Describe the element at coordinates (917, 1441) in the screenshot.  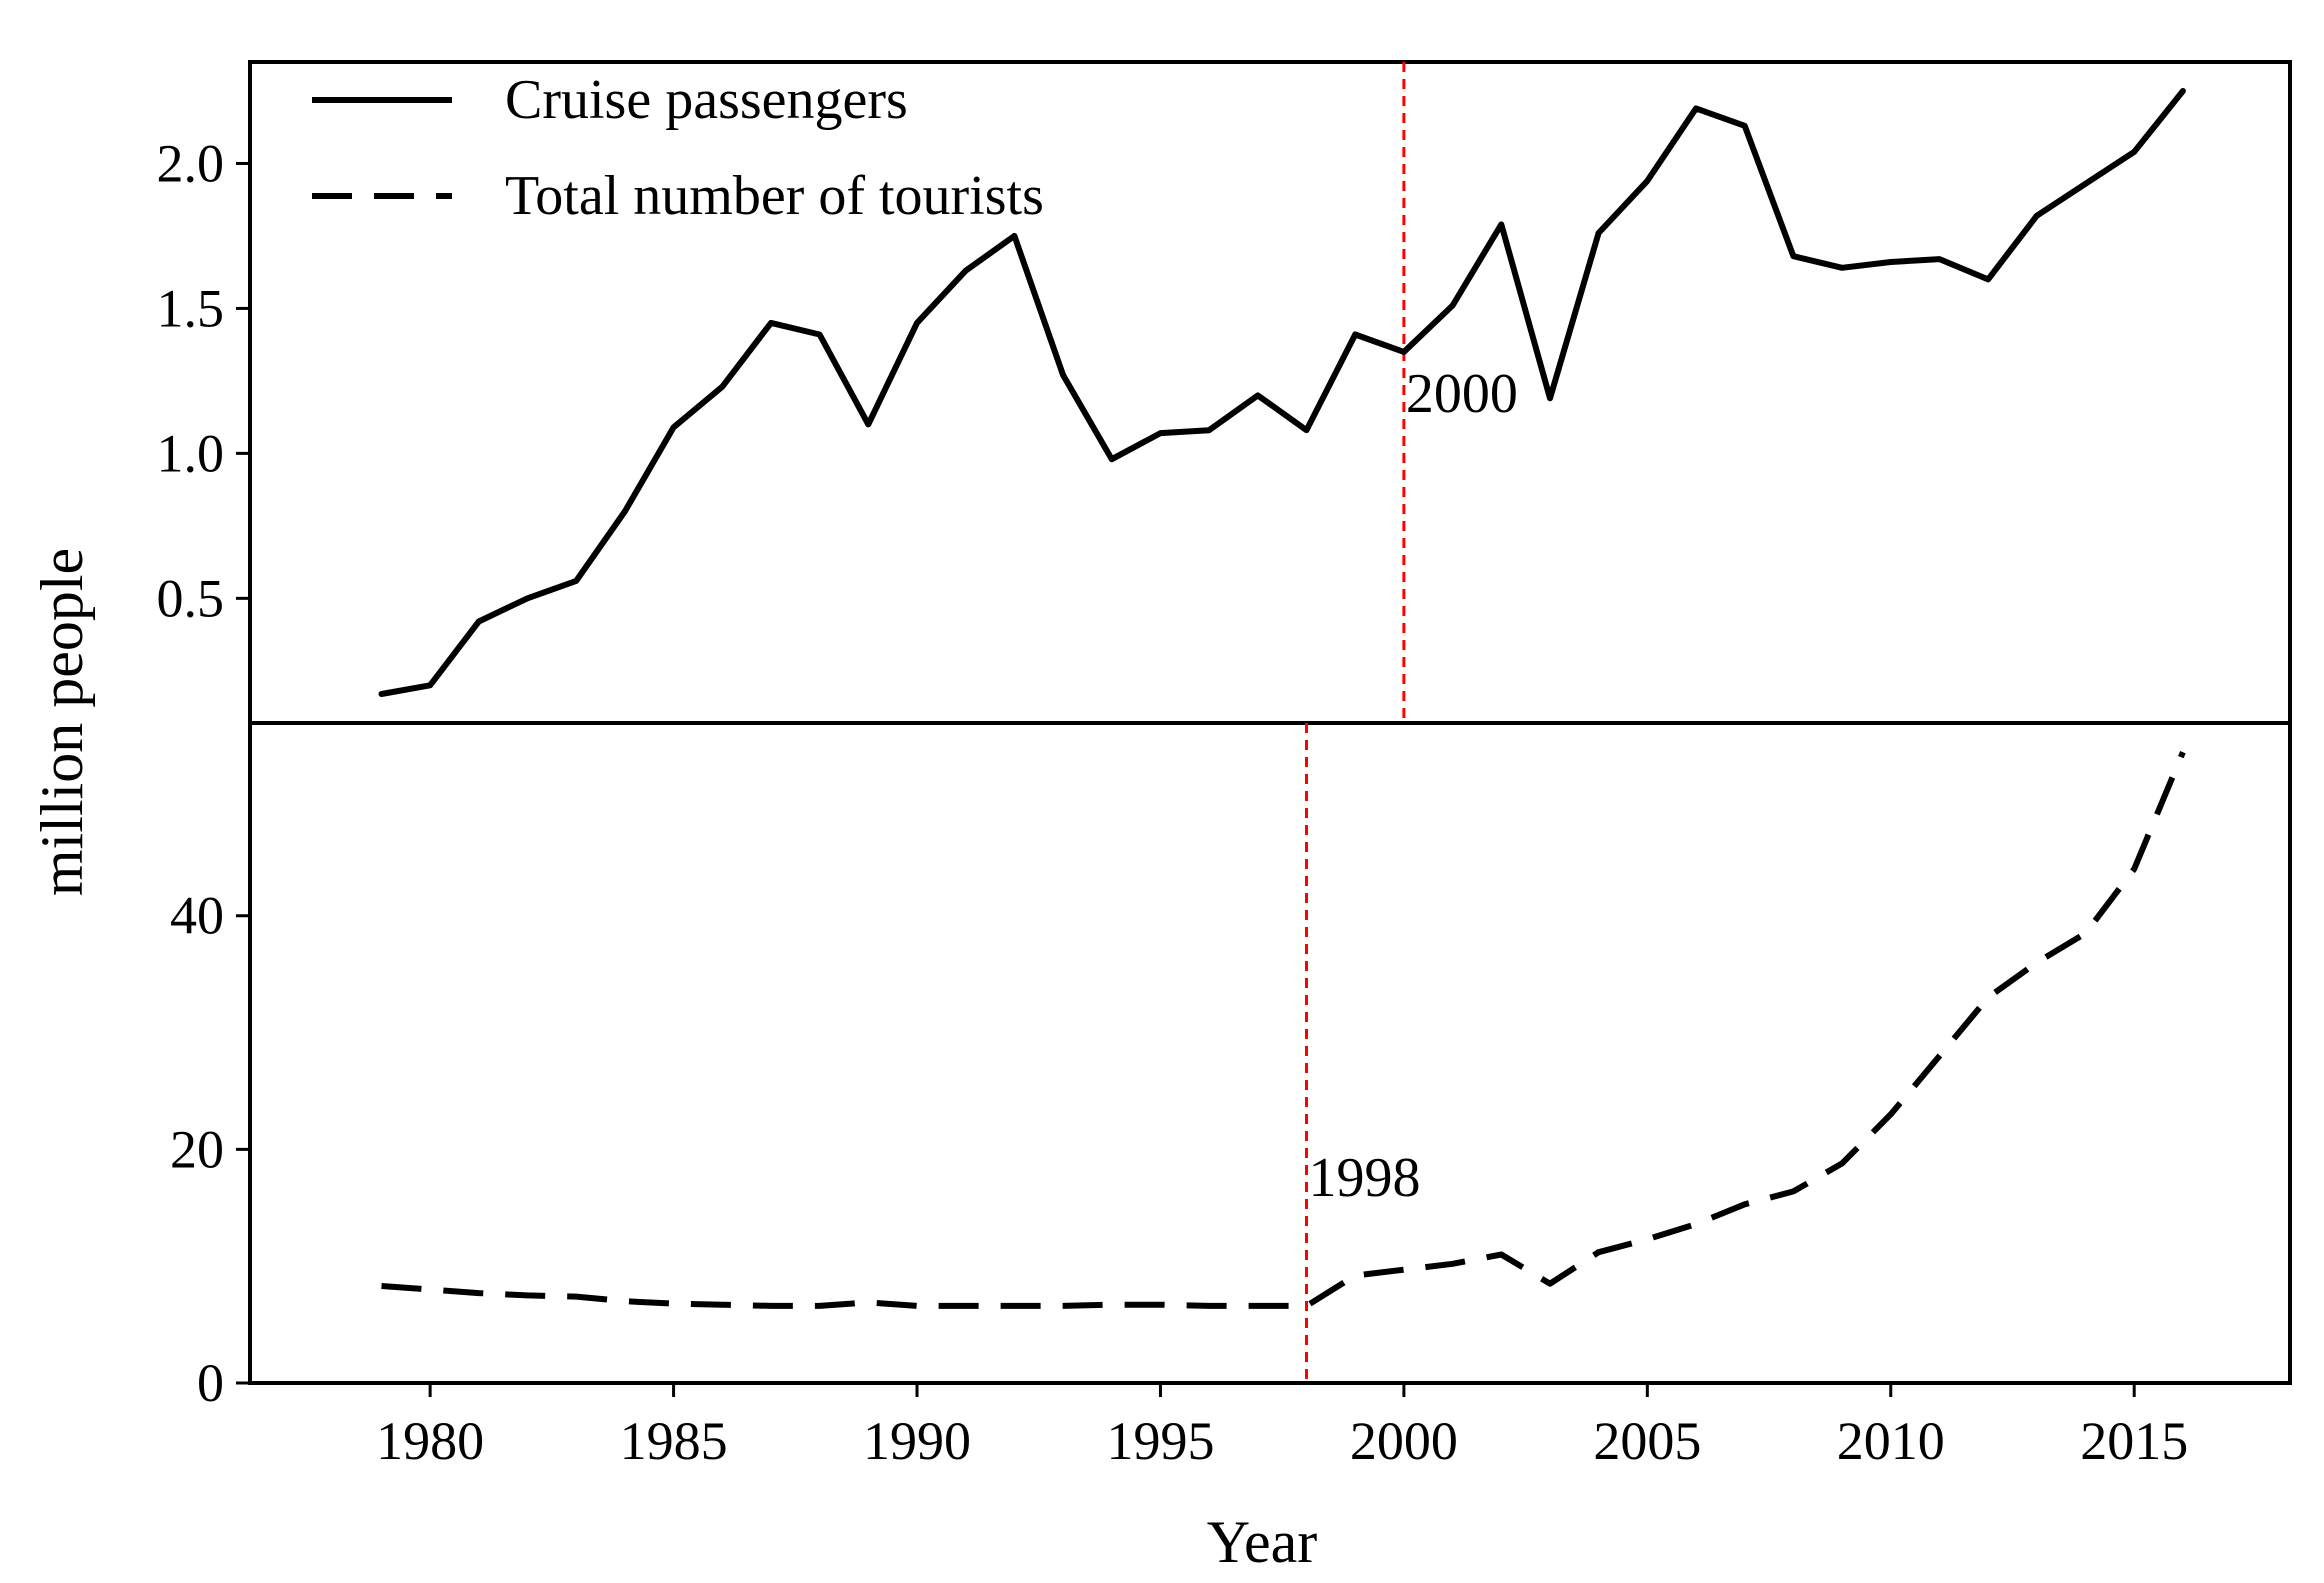
I see `x-tick-label: 1990` at that location.